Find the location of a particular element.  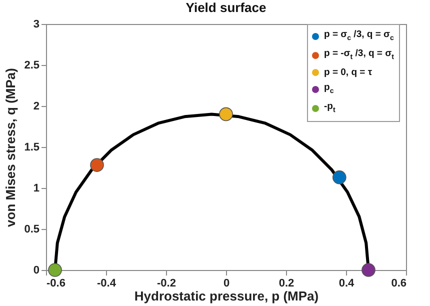

legend-label: p = σ$_{c}$ /3, q = σ$_{c}$ is located at coordinates (359, 36).